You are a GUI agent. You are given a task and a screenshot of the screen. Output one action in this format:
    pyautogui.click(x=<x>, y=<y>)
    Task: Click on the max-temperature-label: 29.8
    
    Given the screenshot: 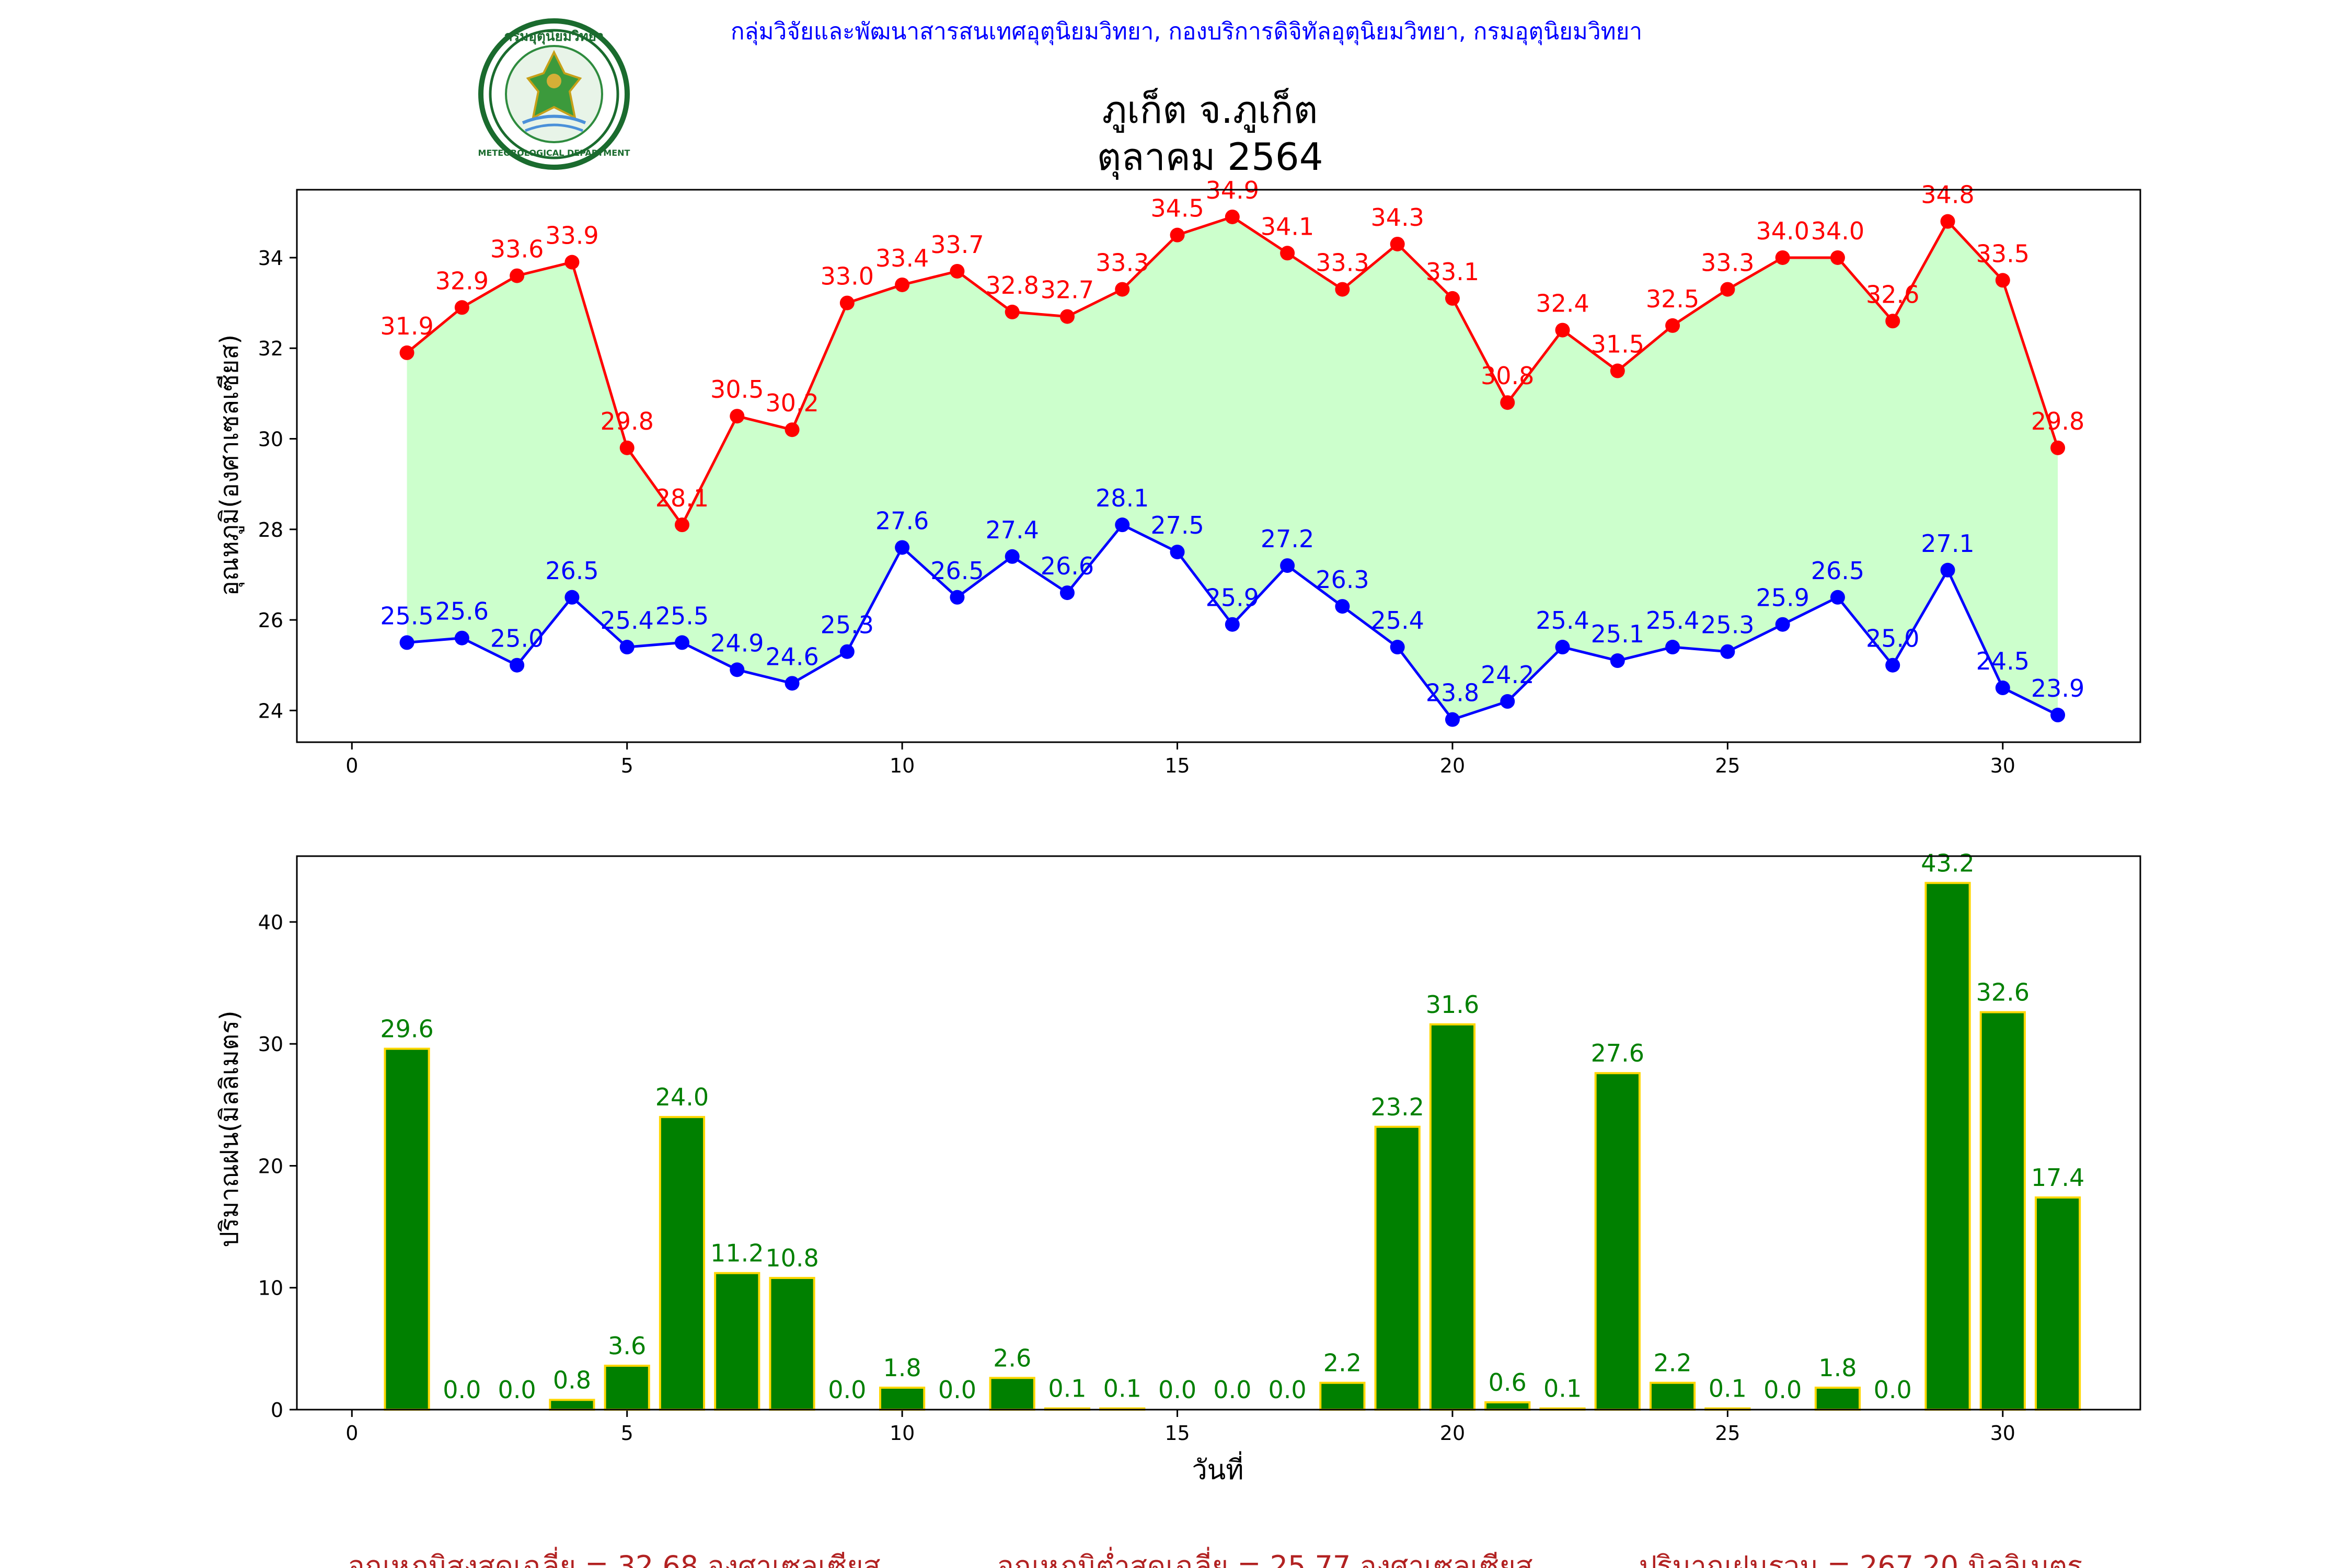 What is the action you would take?
    pyautogui.click(x=2057, y=421)
    